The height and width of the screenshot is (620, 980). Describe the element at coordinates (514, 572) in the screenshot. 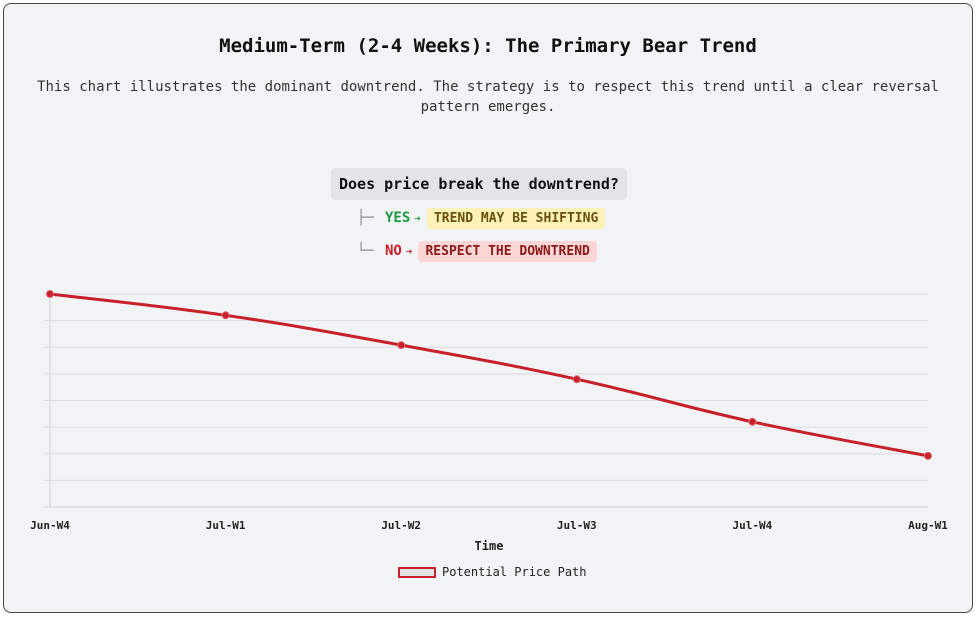

I see `legend-label: Potential Price Path` at that location.